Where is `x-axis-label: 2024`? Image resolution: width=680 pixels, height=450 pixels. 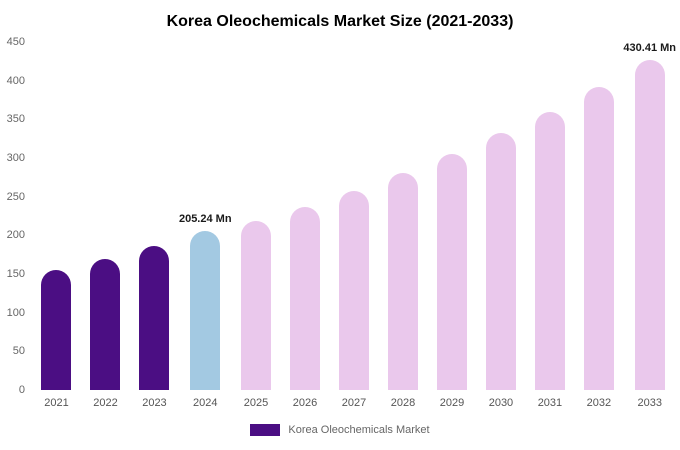 x-axis-label: 2024 is located at coordinates (205, 403).